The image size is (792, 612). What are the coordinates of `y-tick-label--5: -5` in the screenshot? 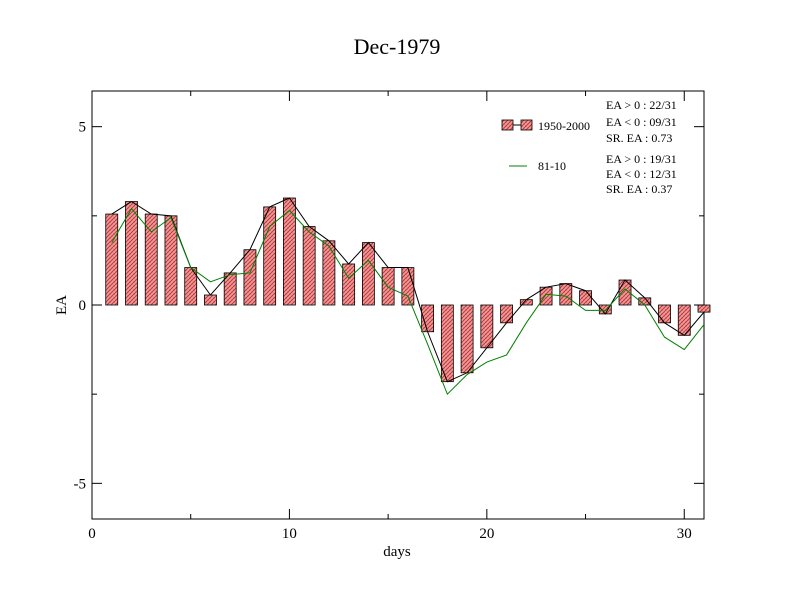 It's located at (80, 484).